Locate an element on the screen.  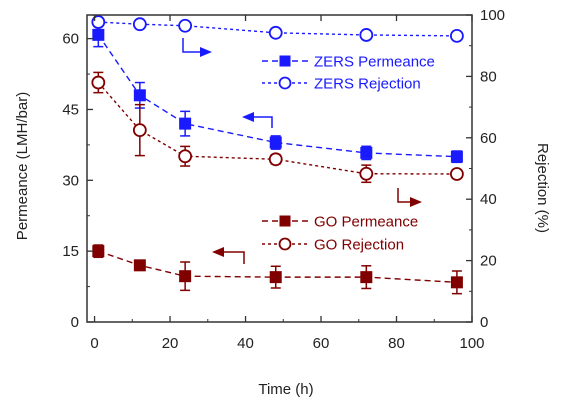
series-line-go-permeance is located at coordinates (277, 267).